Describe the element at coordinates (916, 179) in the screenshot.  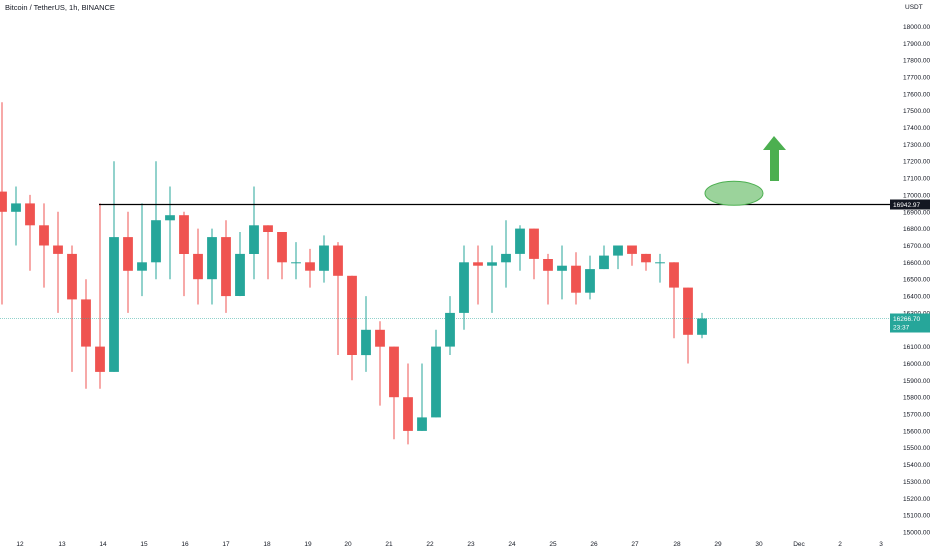
I see `y-tick-label: 17100.00` at that location.